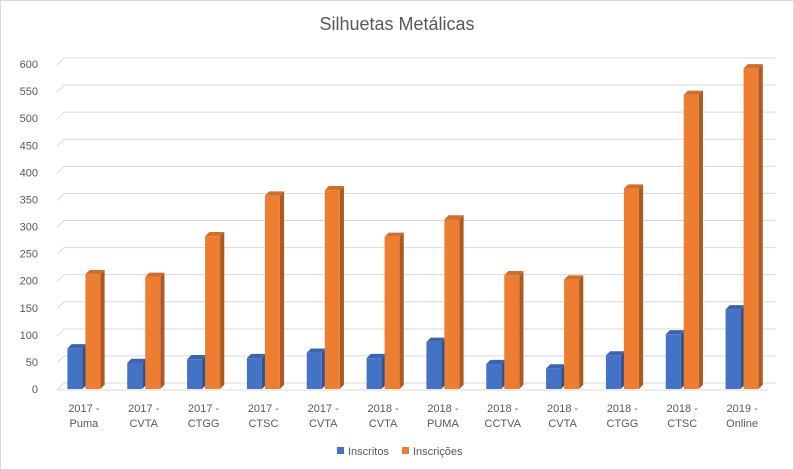 The image size is (794, 470). I want to click on x-tick-label: CCTVA, so click(503, 424).